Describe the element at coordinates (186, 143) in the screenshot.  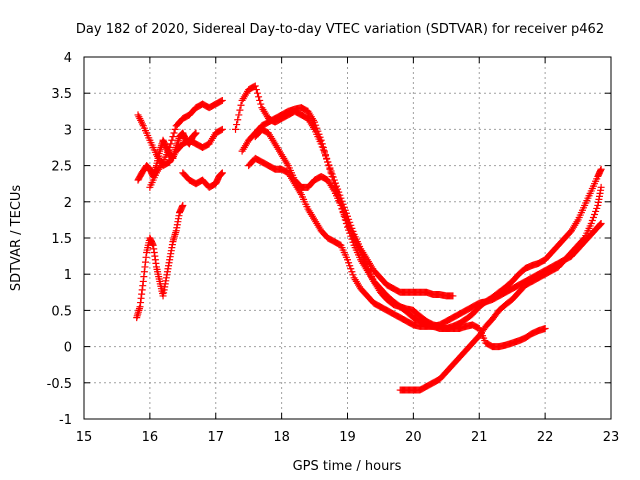
I see `series-track-d` at that location.